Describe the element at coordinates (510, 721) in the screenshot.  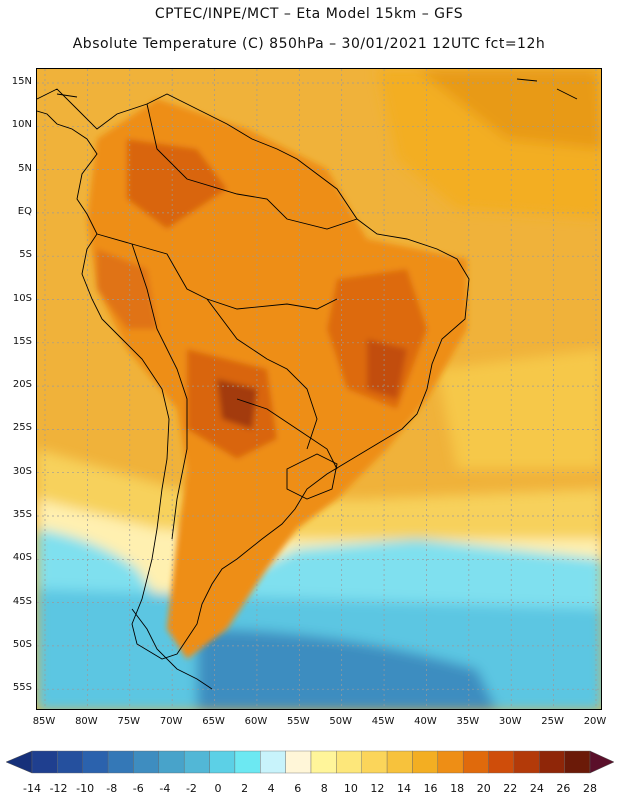
I see `lon-label: 30W` at that location.